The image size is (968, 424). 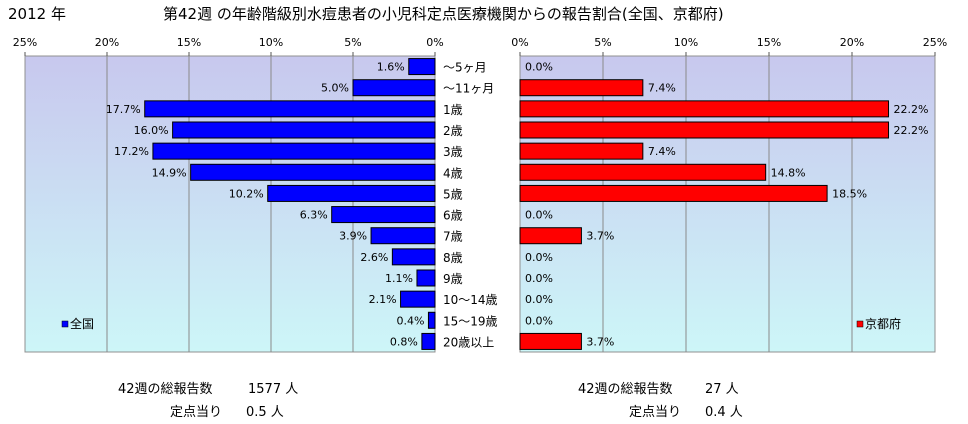 What do you see at coordinates (468, 342) in the screenshot?
I see `age-category-label: 20歳以上` at bounding box center [468, 342].